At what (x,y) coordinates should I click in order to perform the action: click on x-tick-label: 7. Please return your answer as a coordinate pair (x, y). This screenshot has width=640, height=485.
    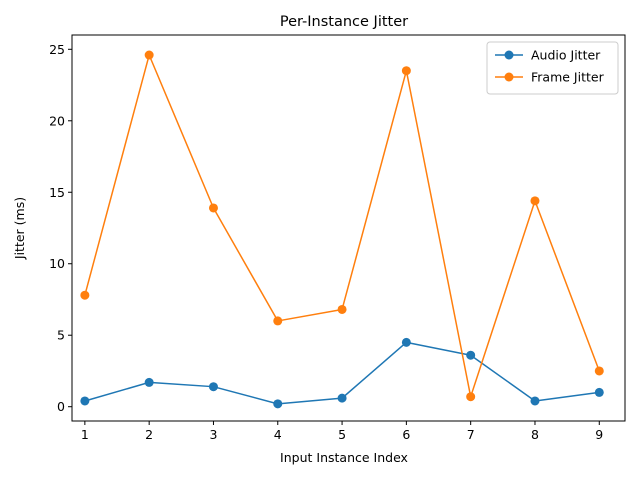
    Looking at the image, I should click on (471, 434).